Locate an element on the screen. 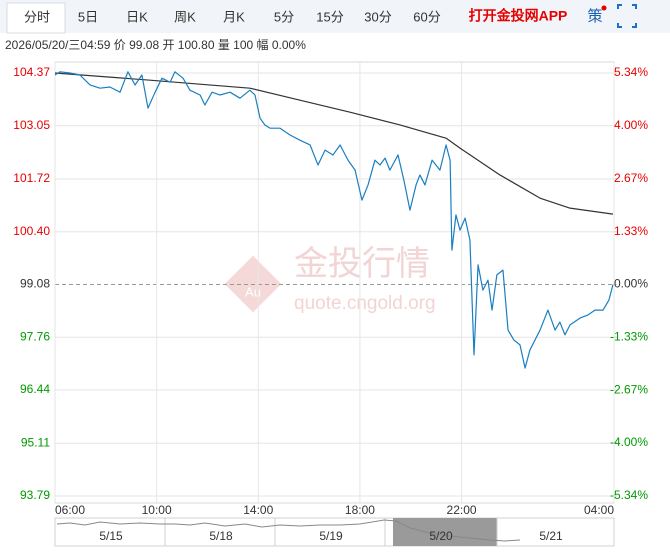 This screenshot has width=670, height=552. x-tick-label: 04:00 is located at coordinates (599, 510).